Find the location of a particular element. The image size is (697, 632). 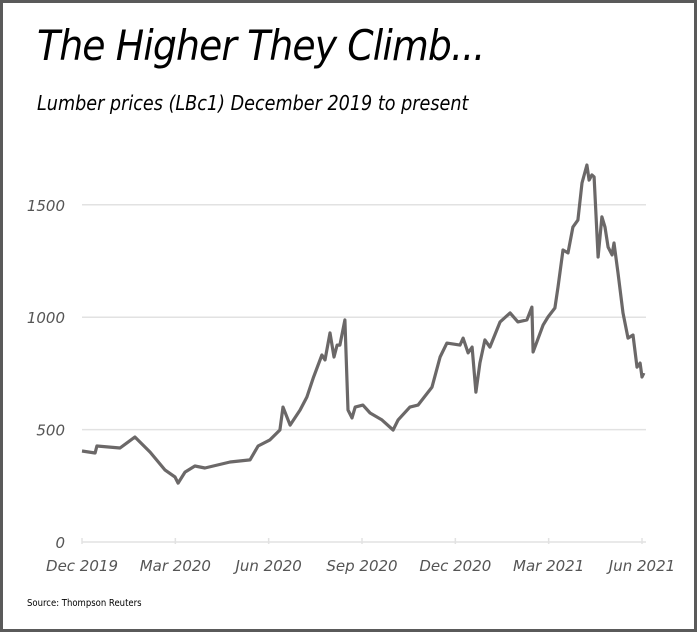

y-tick-label: 0 is located at coordinates (60, 543).